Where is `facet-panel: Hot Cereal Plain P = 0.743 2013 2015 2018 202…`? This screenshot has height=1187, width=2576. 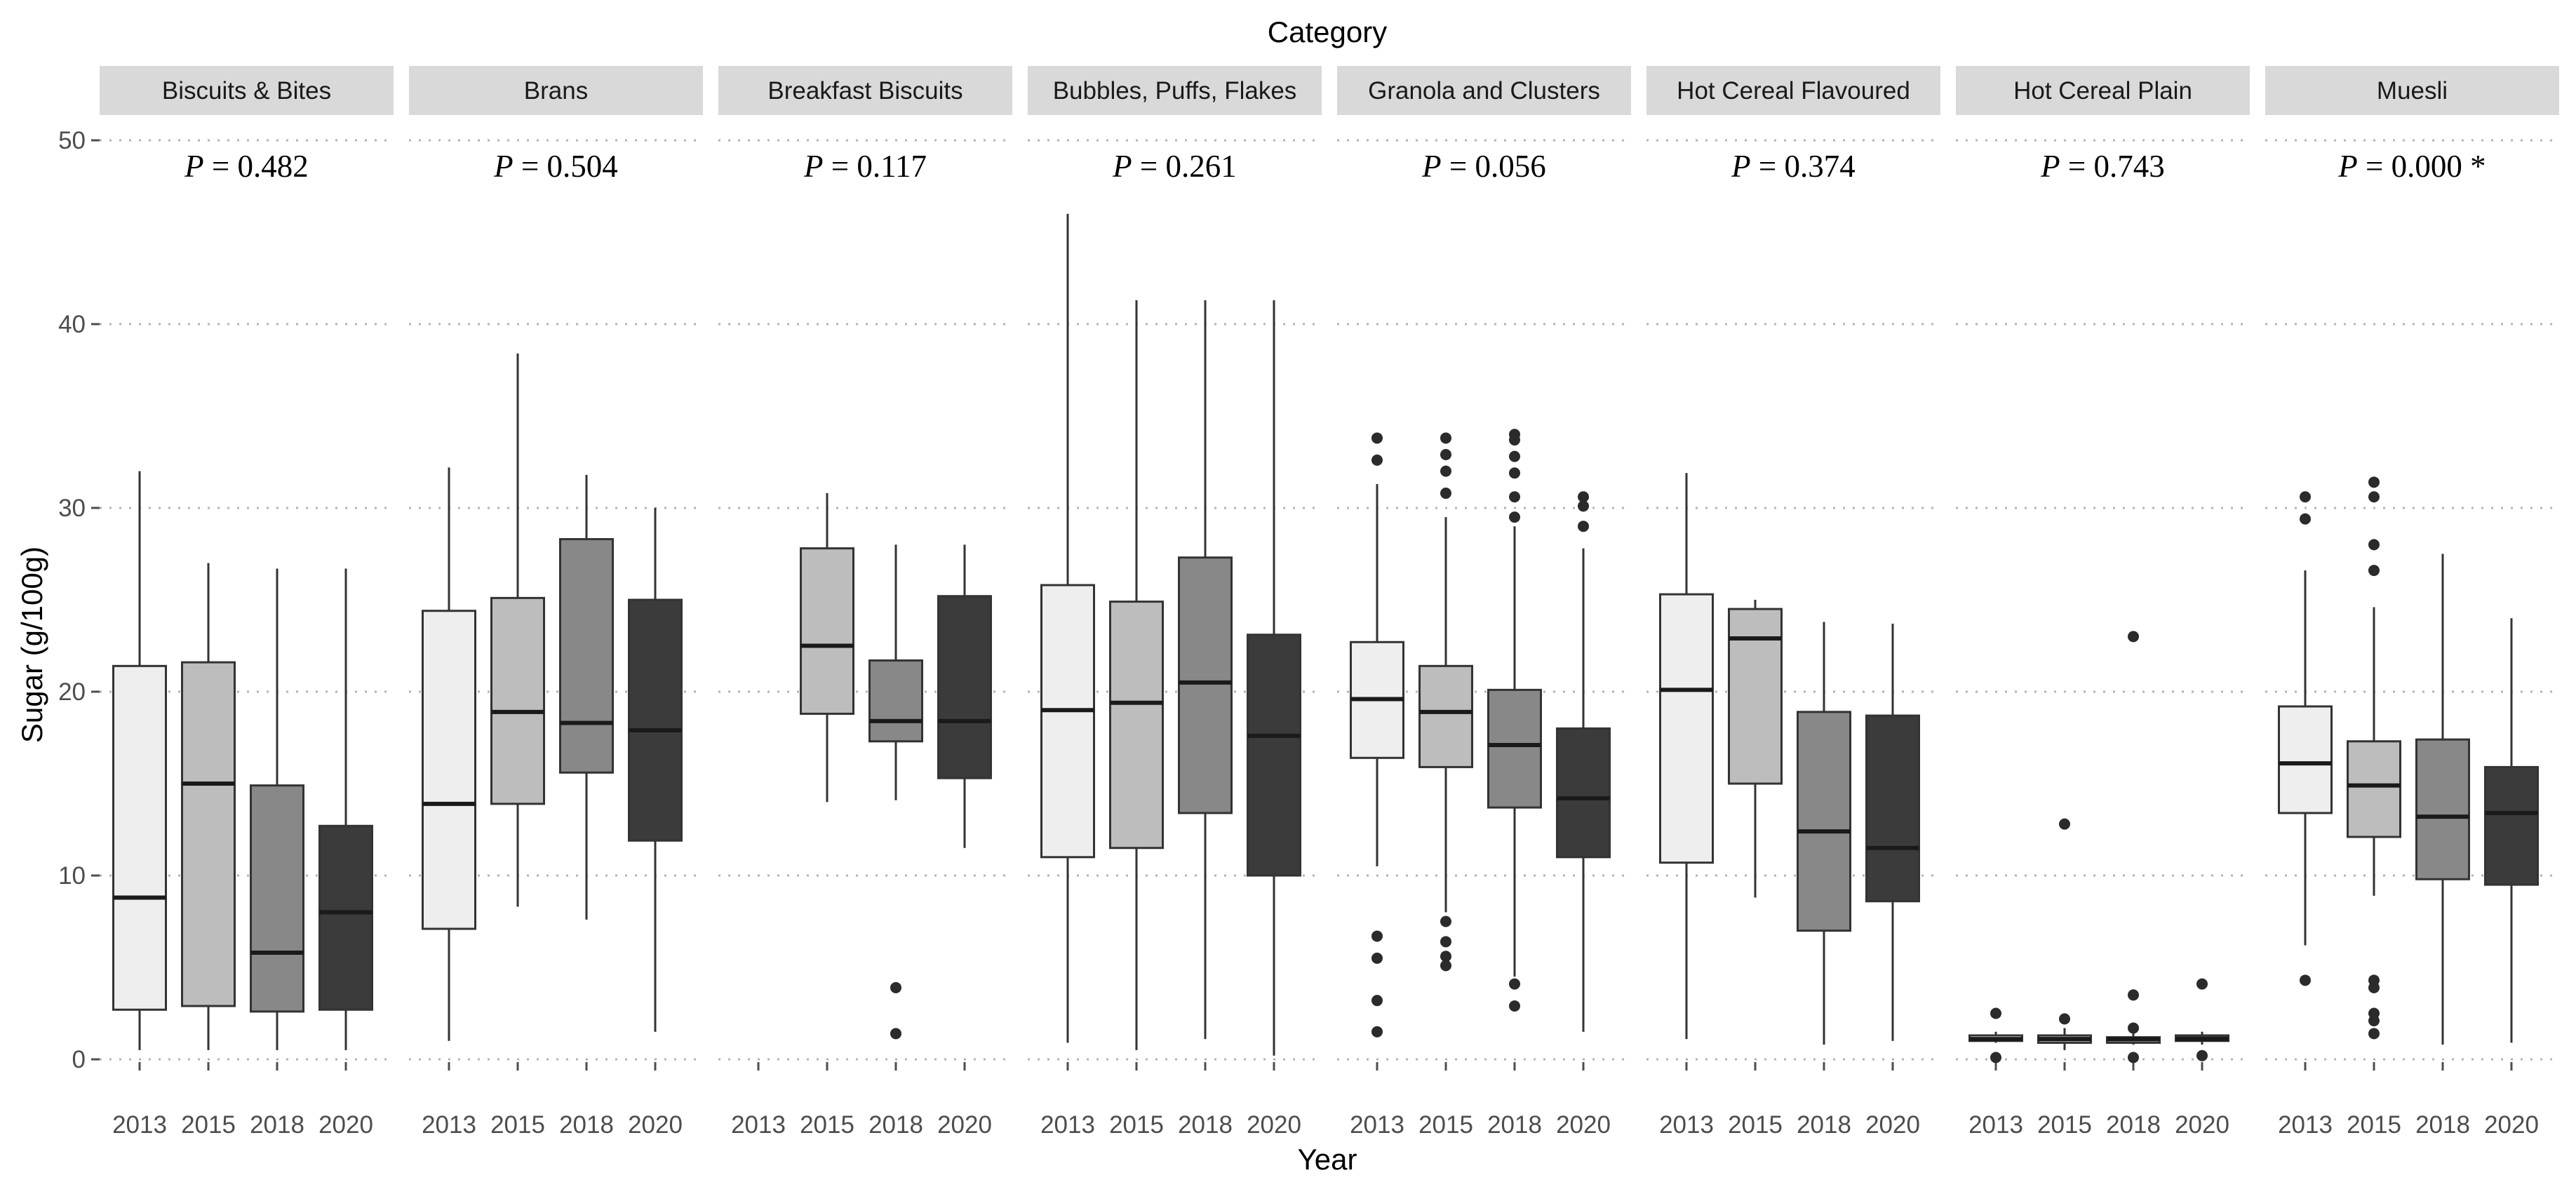 facet-panel: Hot Cereal Plain P = 0.743 2013 2015 2018 202… is located at coordinates (2103, 602).